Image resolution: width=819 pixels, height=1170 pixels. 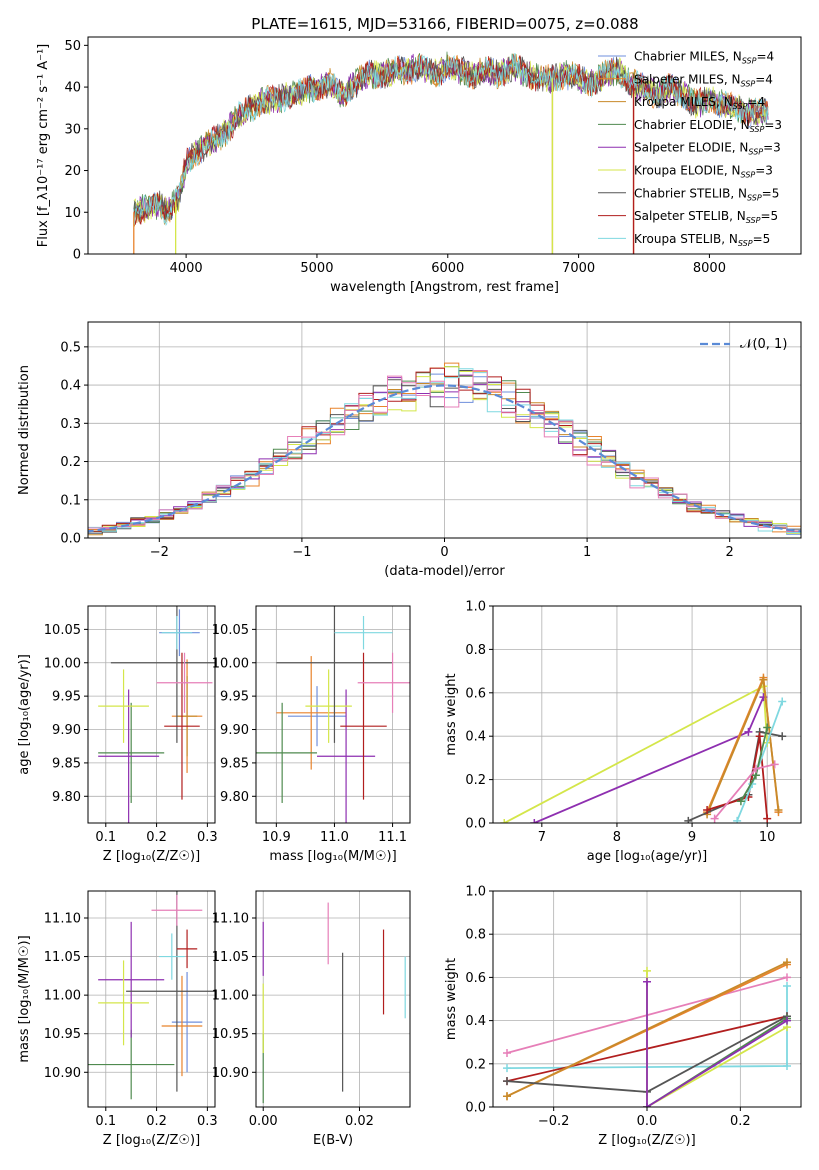 What do you see at coordinates (66, 797) in the screenshot?
I see `y-tick-label: 9.80` at bounding box center [66, 797].